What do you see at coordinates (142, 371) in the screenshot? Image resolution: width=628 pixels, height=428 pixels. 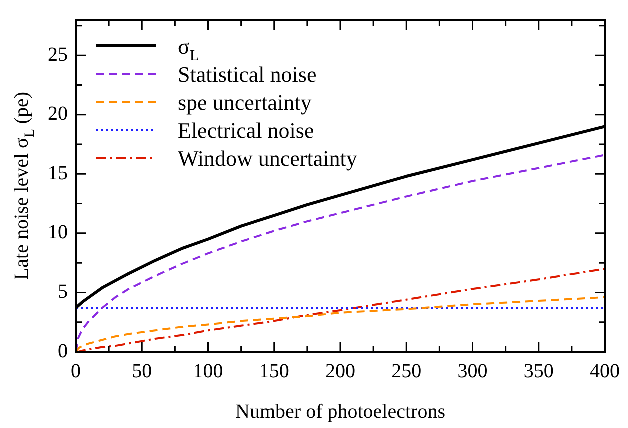 I see `x-tick-label: 50` at bounding box center [142, 371].